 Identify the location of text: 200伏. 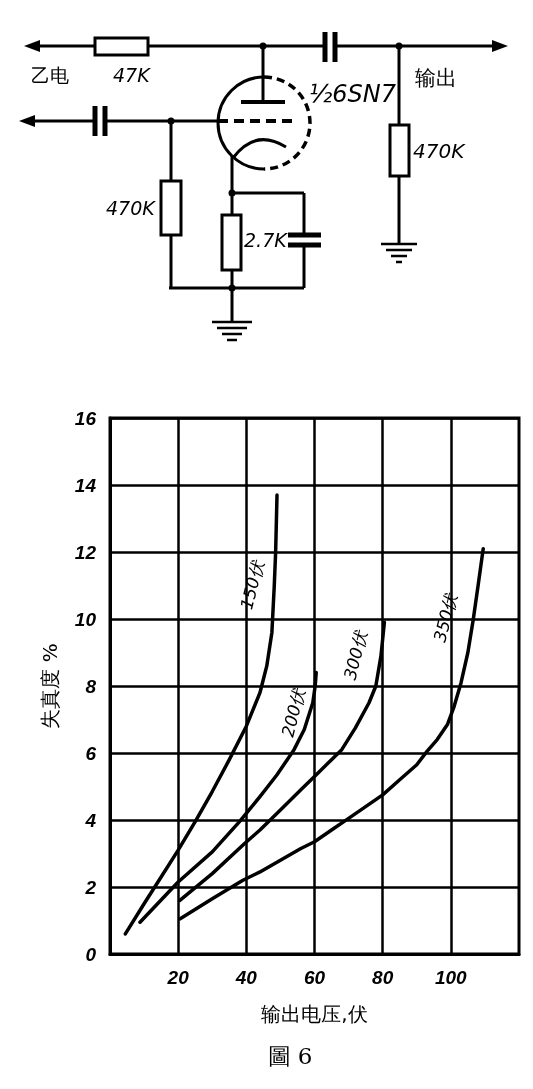
(293, 711).